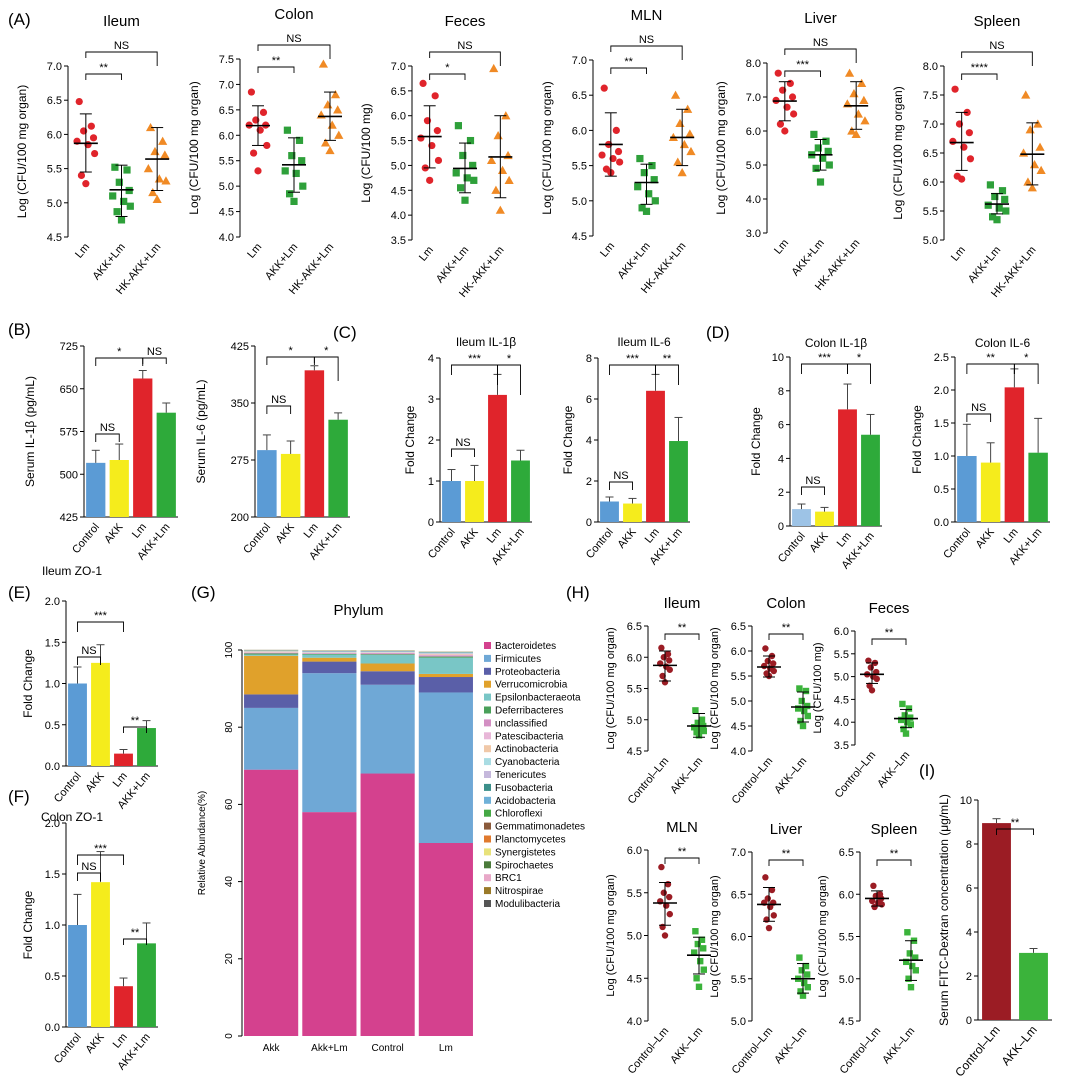 This screenshot has height=1083, width=1080. I want to click on chart-title: Phylum, so click(358, 610).